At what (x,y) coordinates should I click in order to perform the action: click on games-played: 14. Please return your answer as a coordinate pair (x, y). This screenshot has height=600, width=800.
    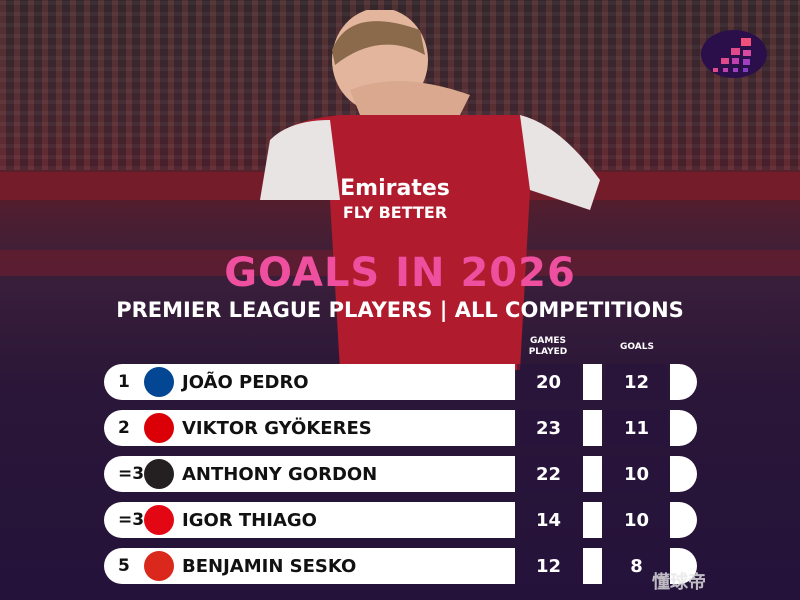
    Looking at the image, I should click on (548, 520).